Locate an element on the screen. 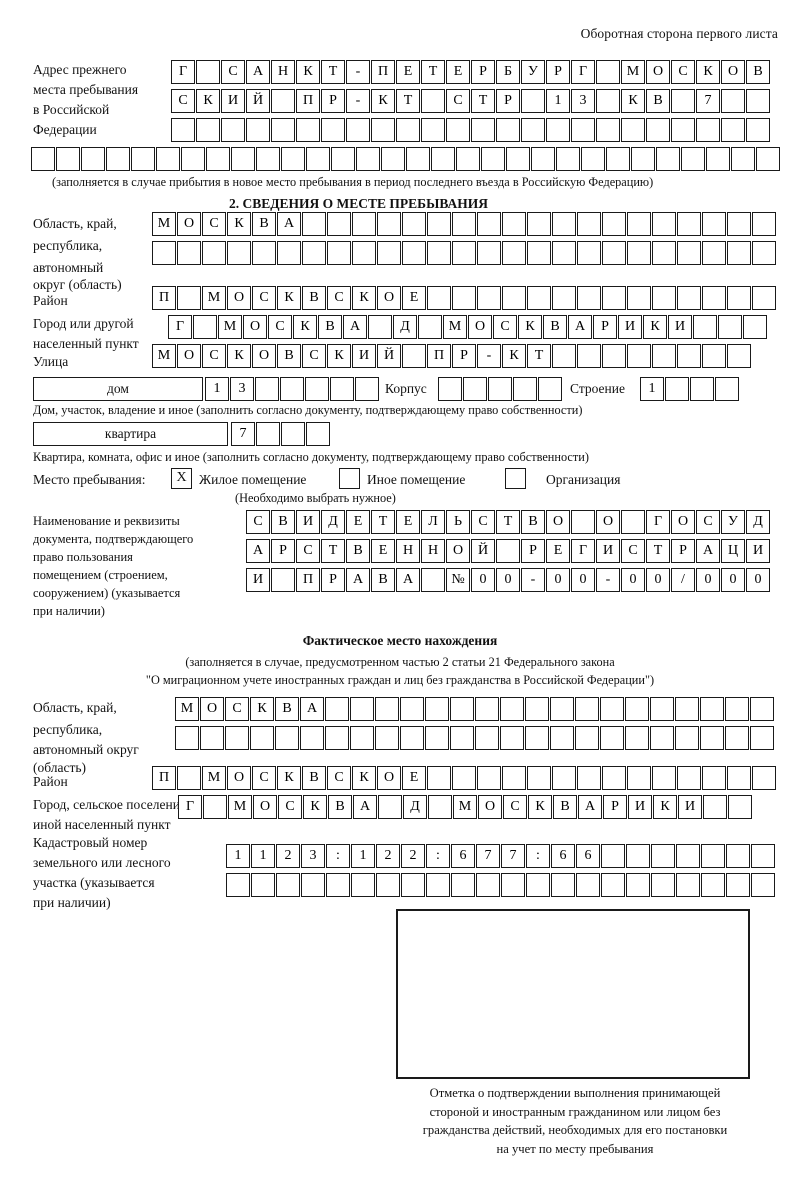  char-cell: У is located at coordinates (533, 72).